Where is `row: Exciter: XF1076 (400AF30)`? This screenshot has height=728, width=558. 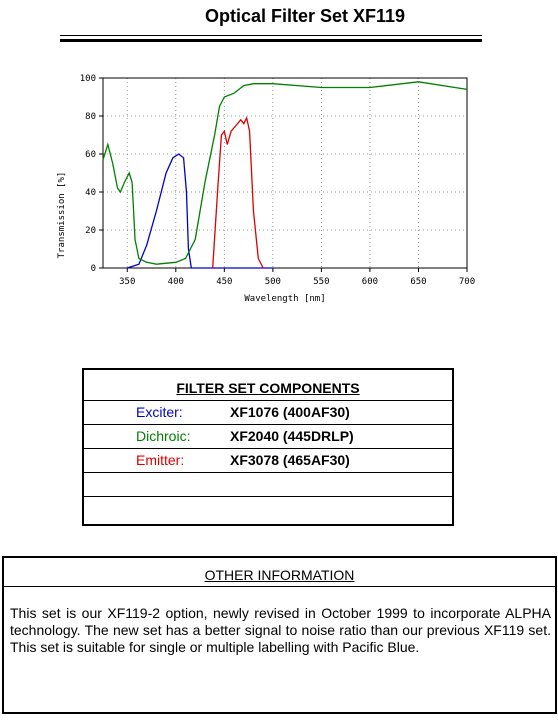
row: Exciter: XF1076 (400AF30) is located at coordinates (268, 413).